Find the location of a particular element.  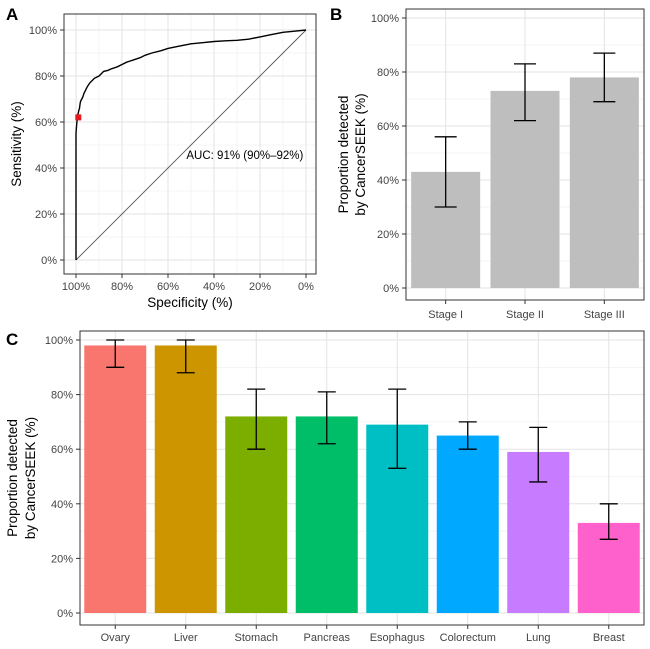

a-y-tick-label: 60% is located at coordinates (46, 123).